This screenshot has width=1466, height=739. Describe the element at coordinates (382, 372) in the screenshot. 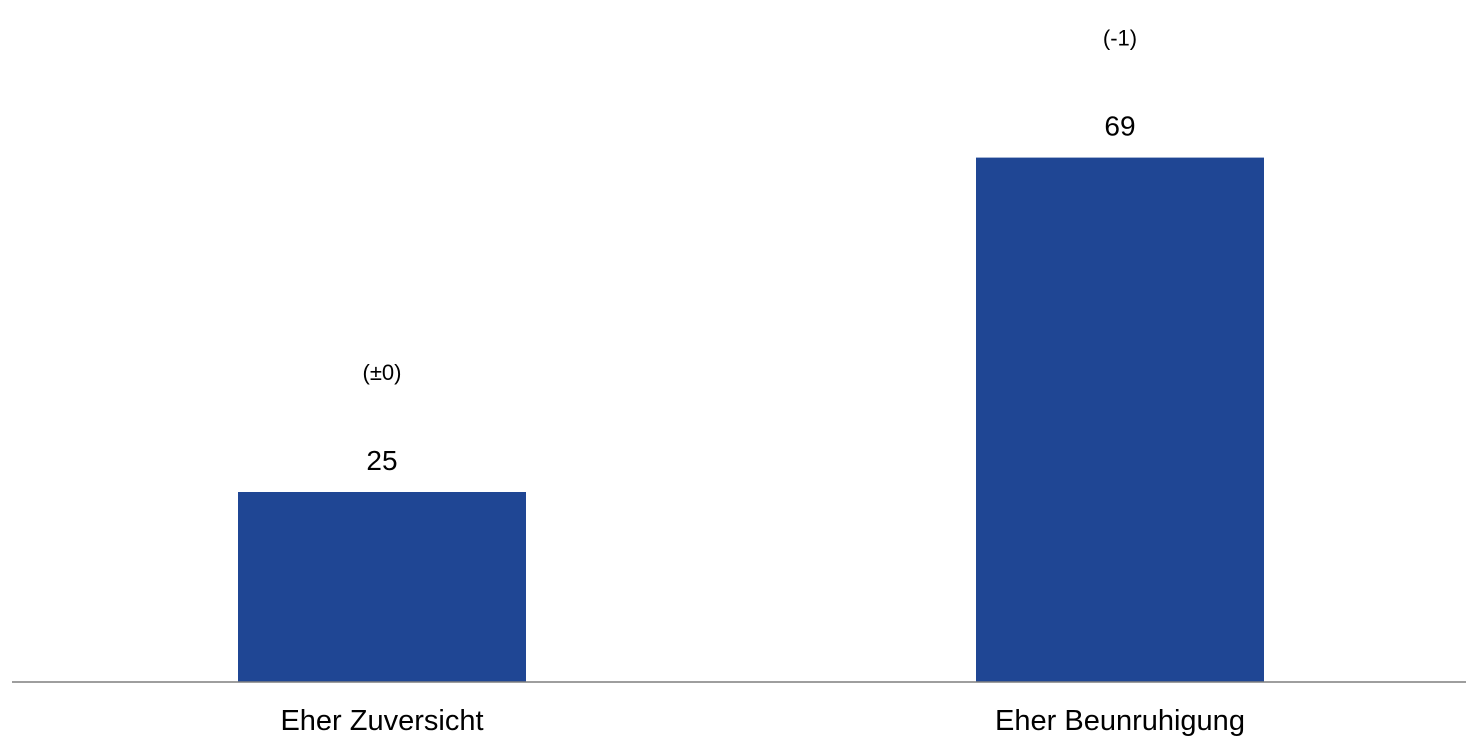

I see `change-label-0: (±0)` at that location.